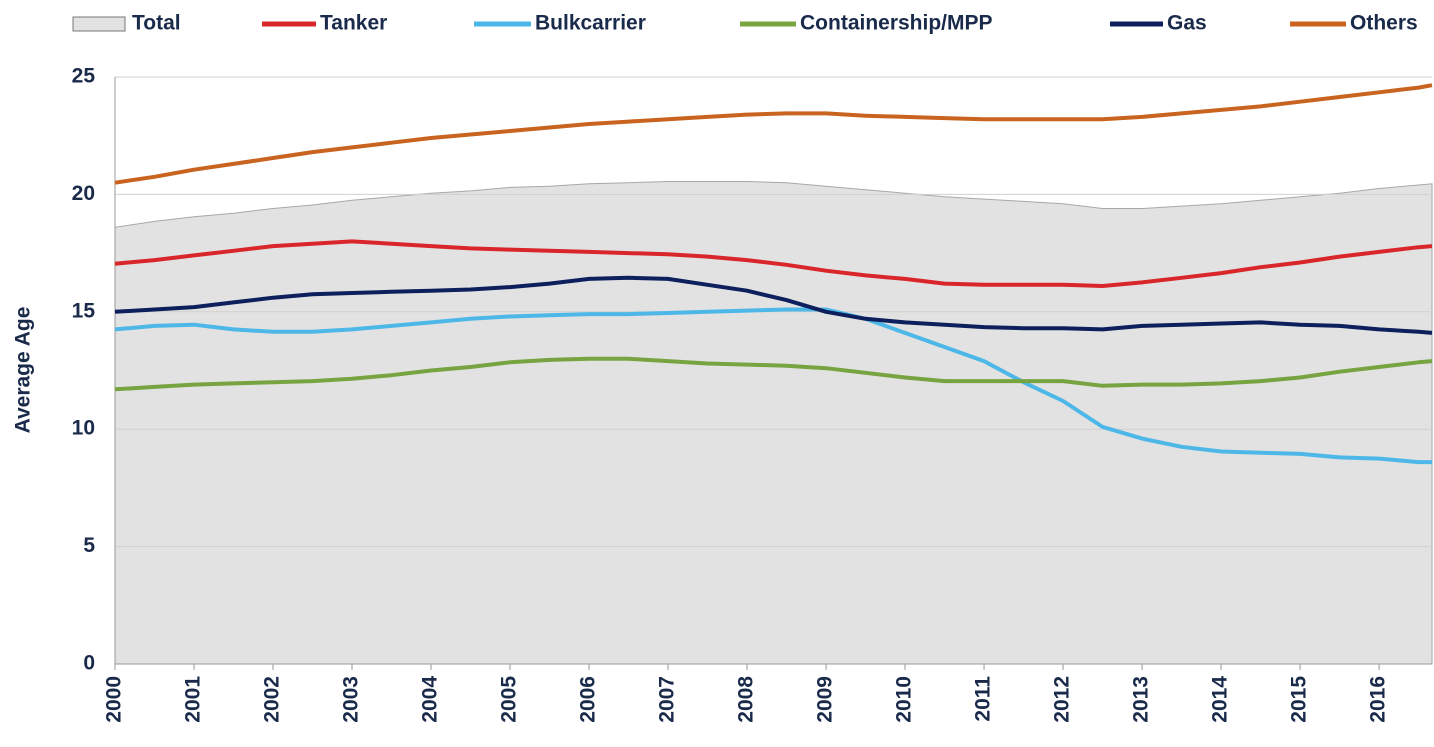 Image resolution: width=1434 pixels, height=747 pixels. I want to click on x-tick-label: 2013, so click(1141, 699).